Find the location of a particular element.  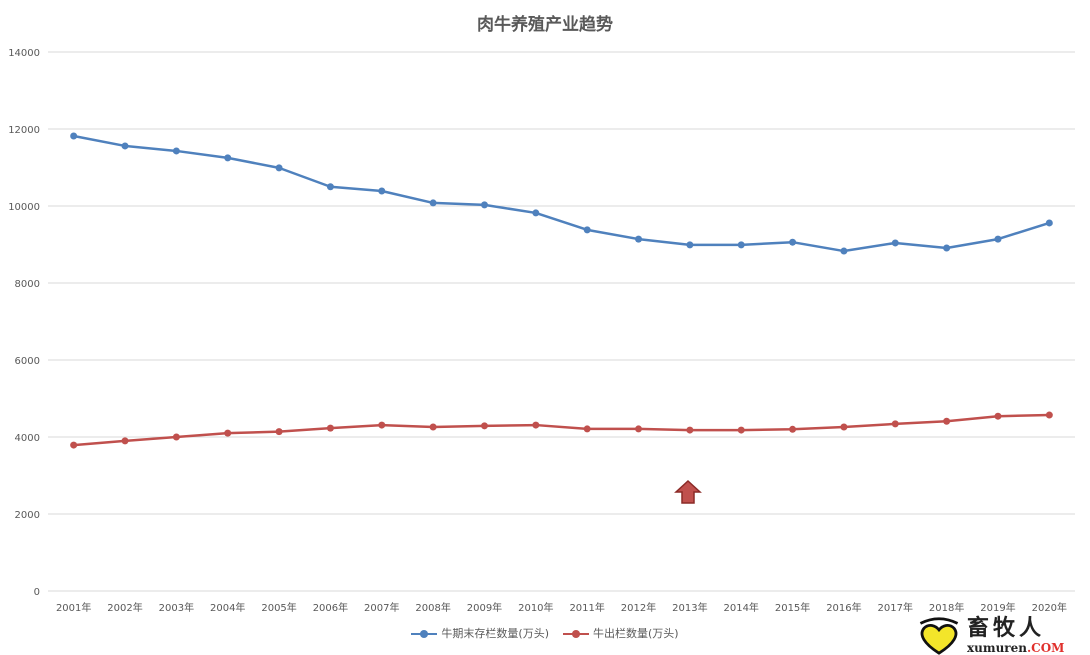

y-tick-label: 6000 is located at coordinates (27, 361).